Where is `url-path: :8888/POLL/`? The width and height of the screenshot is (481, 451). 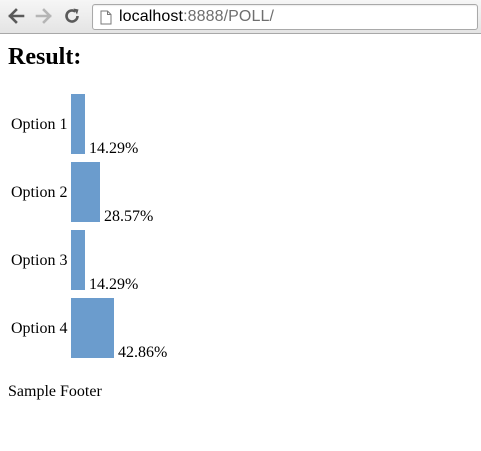 url-path: :8888/POLL/ is located at coordinates (229, 16).